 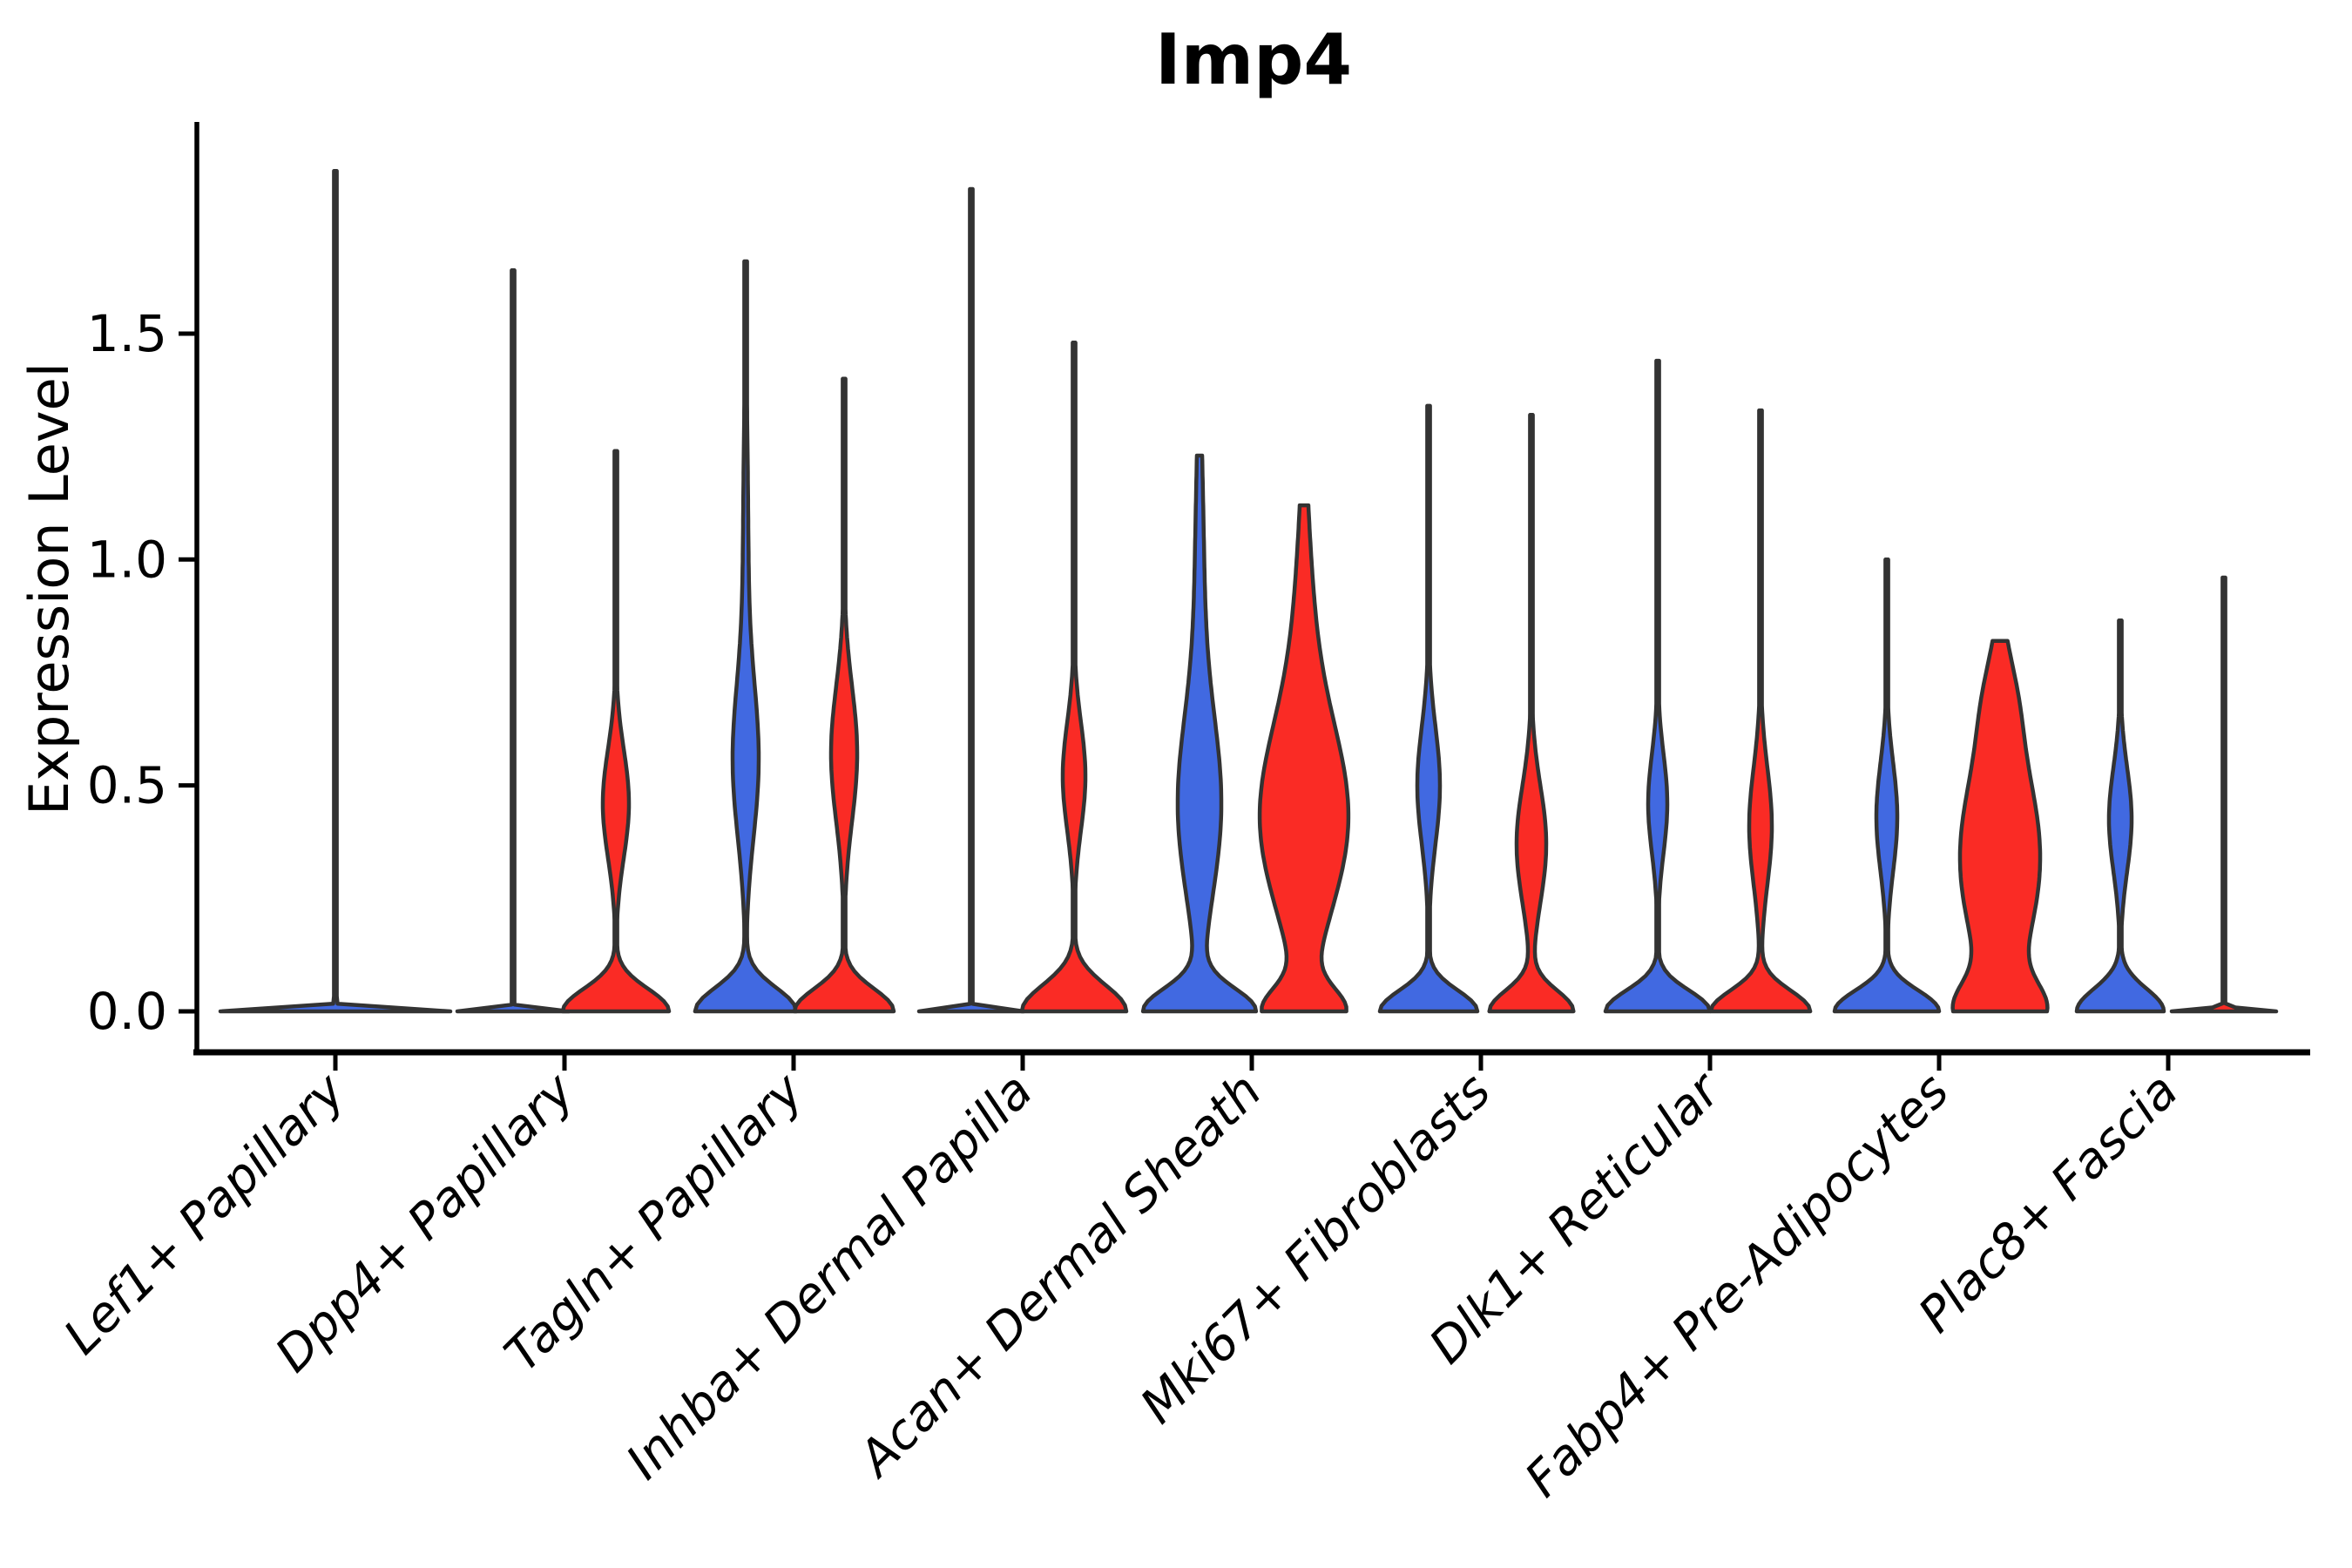 I want to click on violin-plac8-red, so click(x=2224, y=795).